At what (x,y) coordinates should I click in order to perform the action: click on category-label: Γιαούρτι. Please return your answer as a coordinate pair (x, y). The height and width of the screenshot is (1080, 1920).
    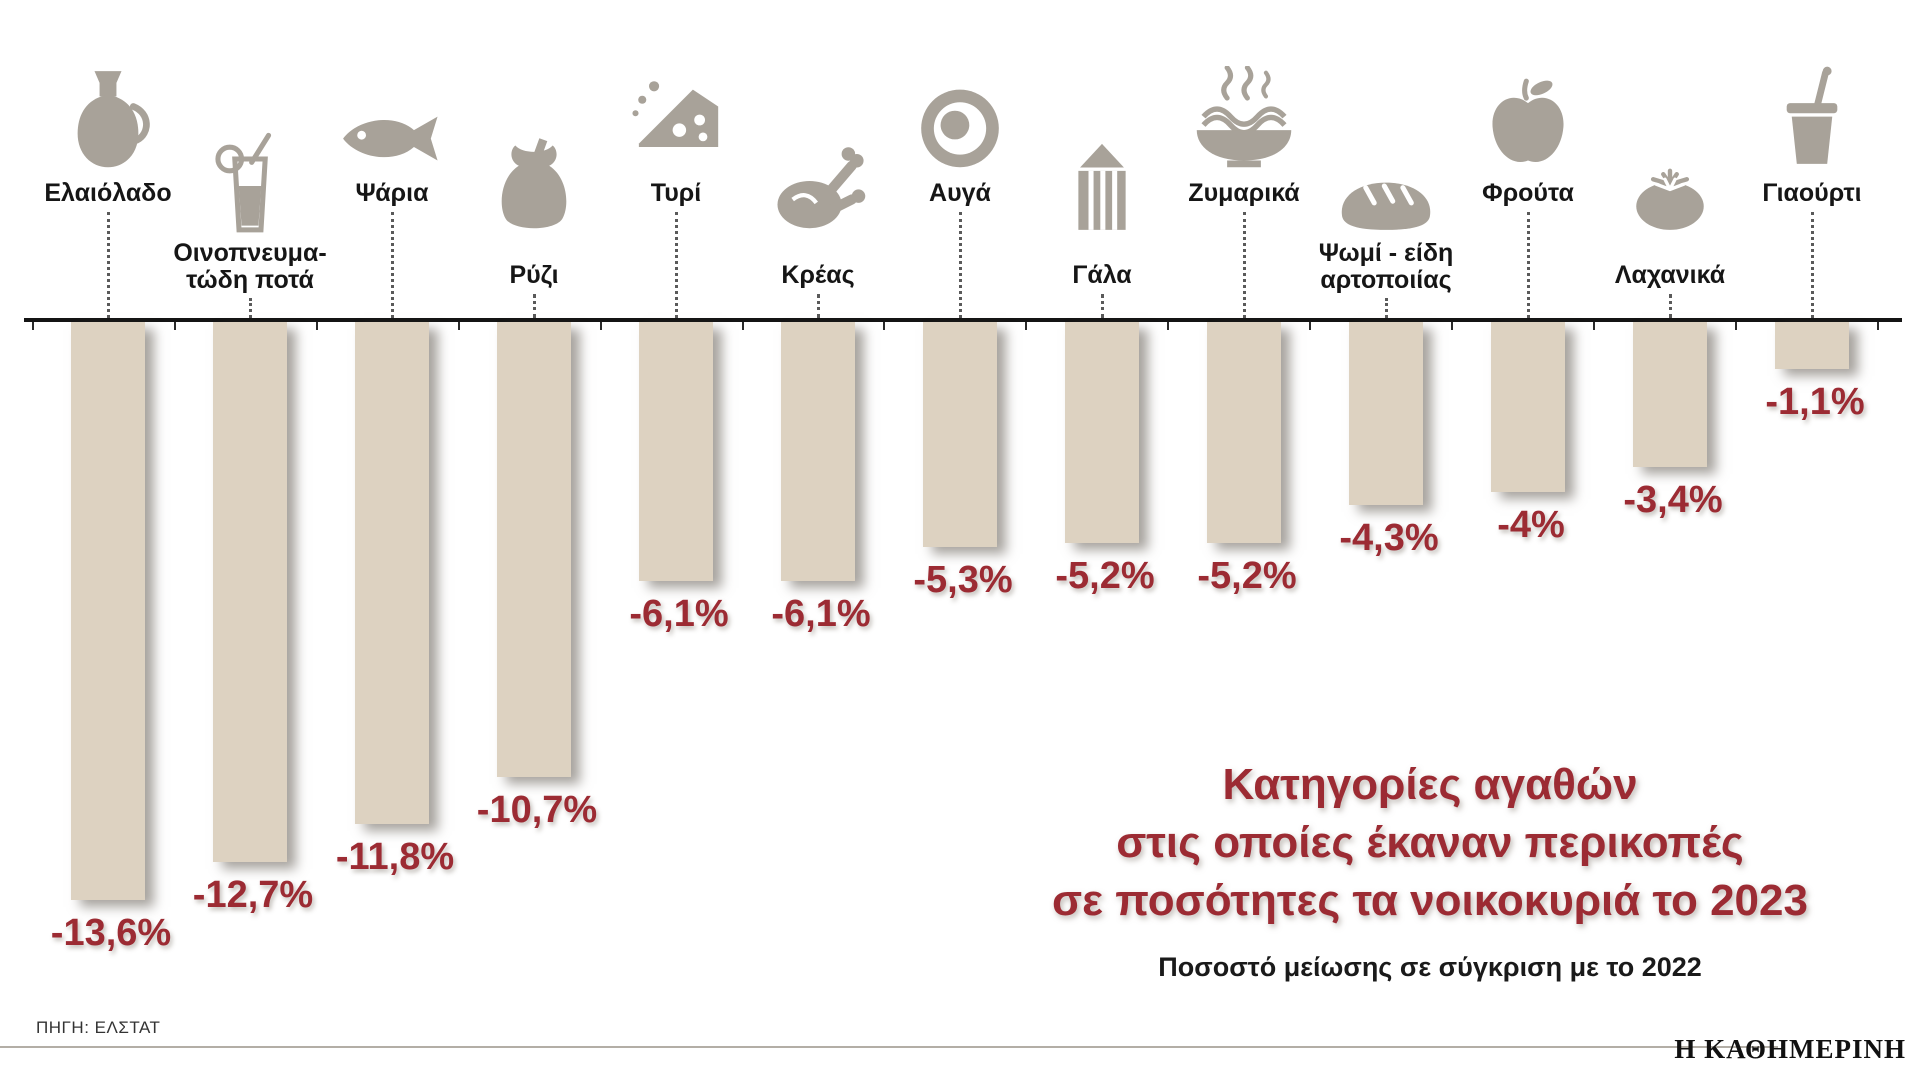
    Looking at the image, I should click on (1812, 193).